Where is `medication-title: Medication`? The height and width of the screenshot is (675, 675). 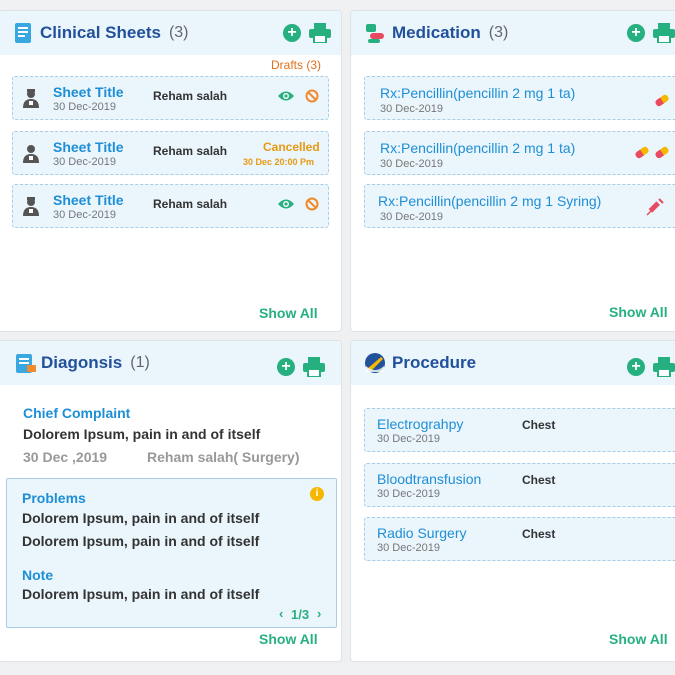 medication-title: Medication is located at coordinates (436, 32).